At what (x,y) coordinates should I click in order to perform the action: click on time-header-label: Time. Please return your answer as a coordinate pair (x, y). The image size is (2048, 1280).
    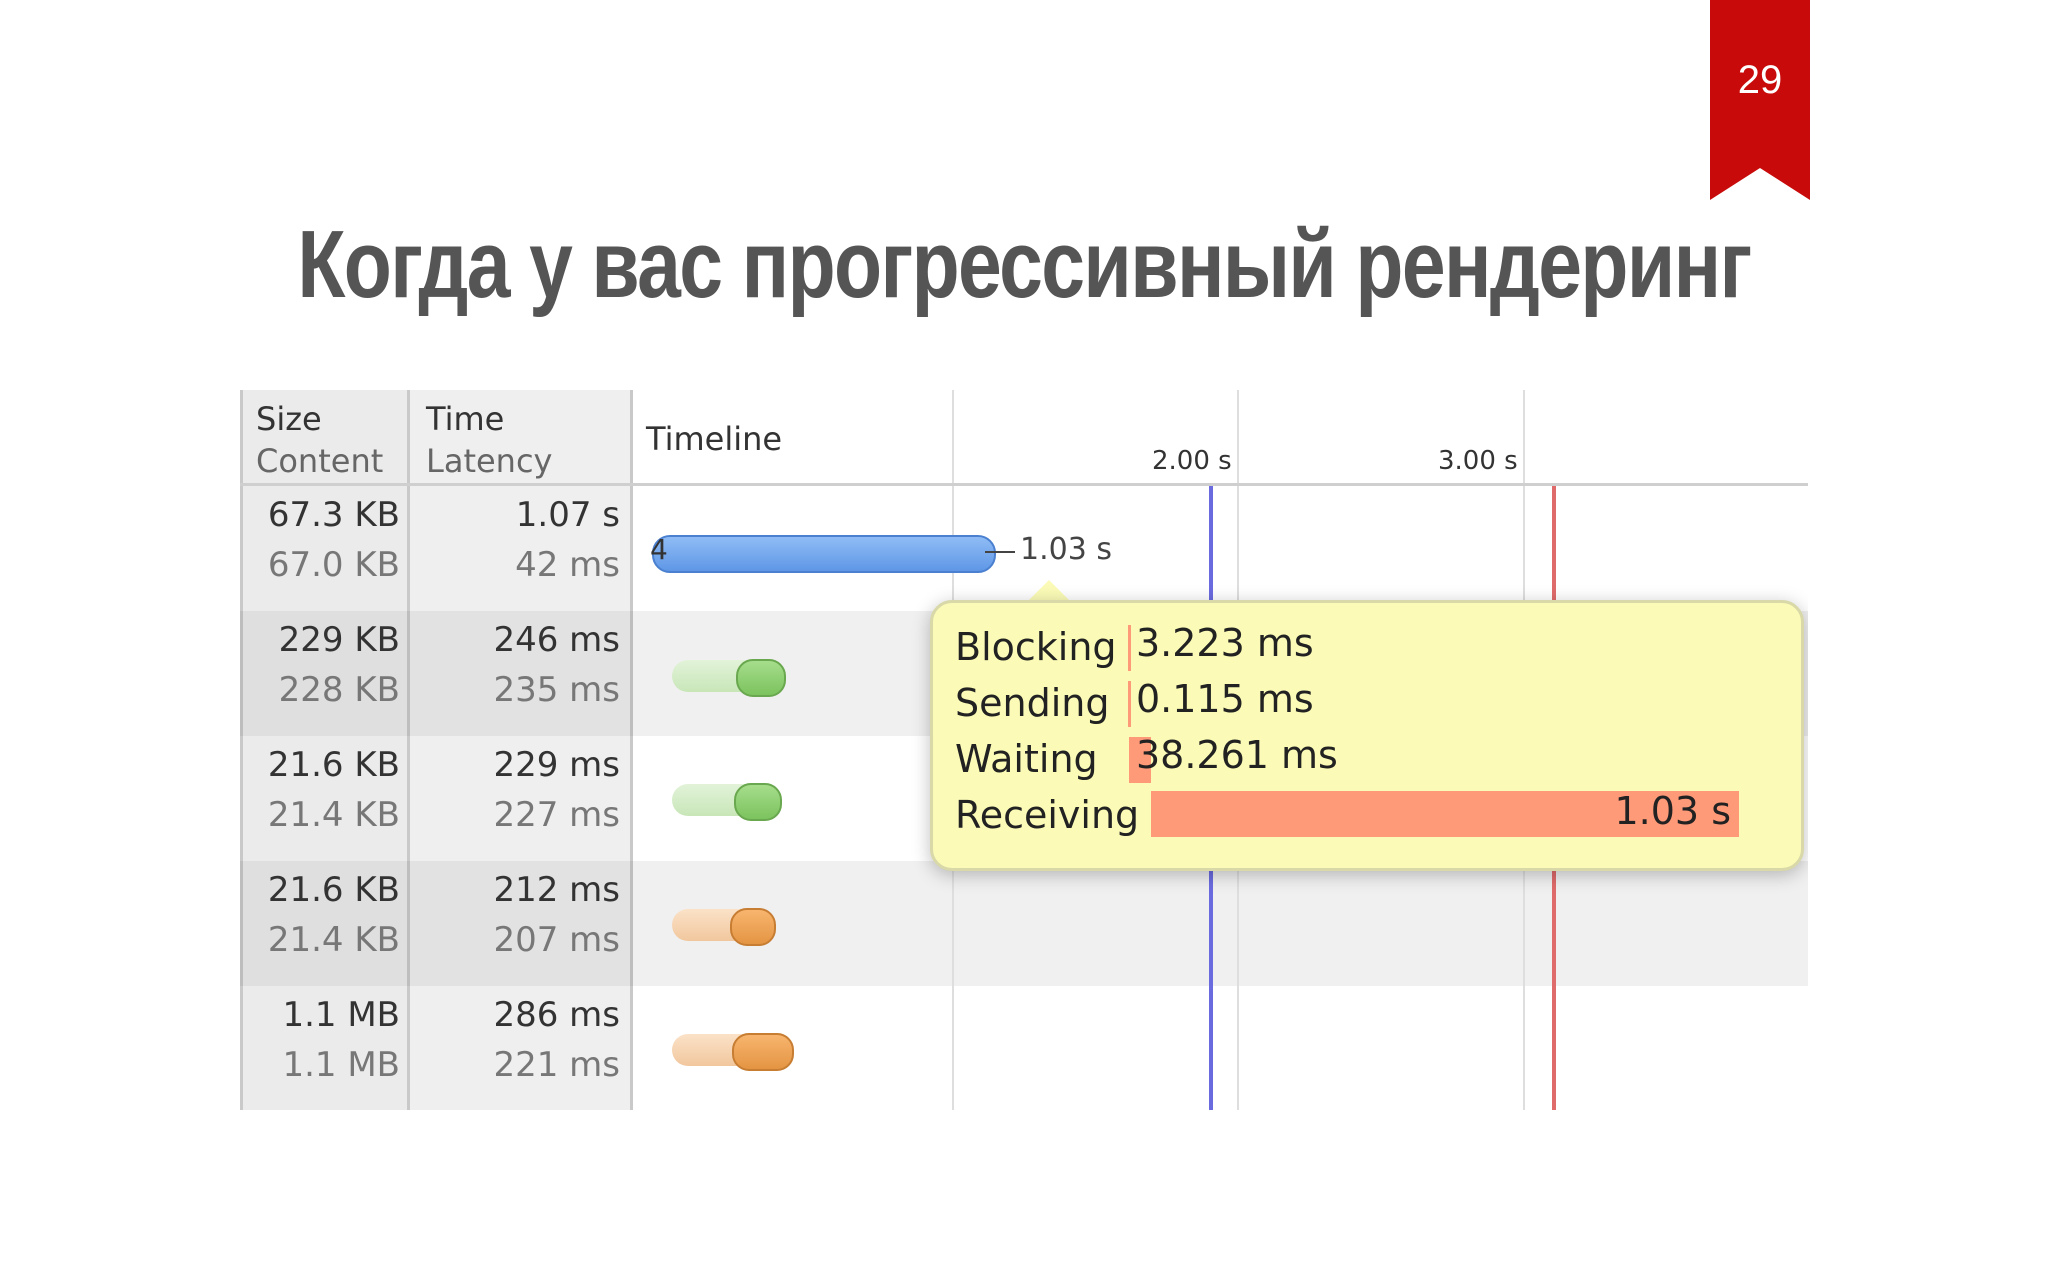
    Looking at the image, I should click on (465, 419).